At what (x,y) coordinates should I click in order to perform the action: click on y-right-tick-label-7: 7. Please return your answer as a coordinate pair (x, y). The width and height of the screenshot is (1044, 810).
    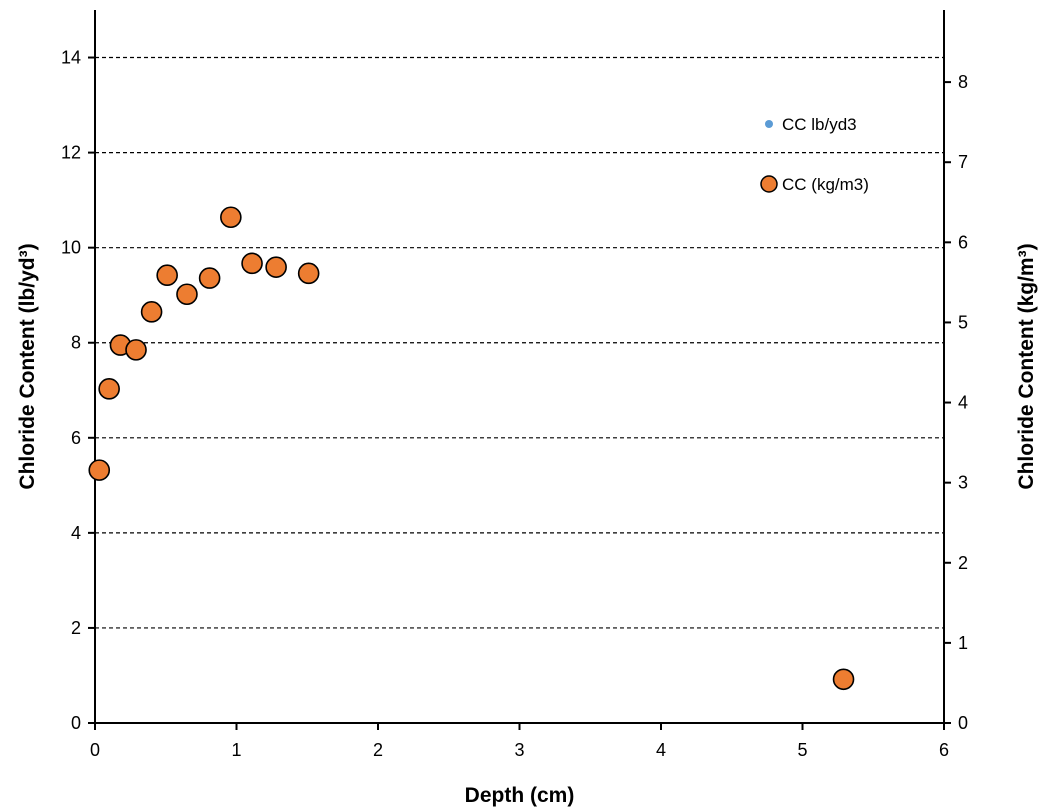
    Looking at the image, I should click on (963, 162).